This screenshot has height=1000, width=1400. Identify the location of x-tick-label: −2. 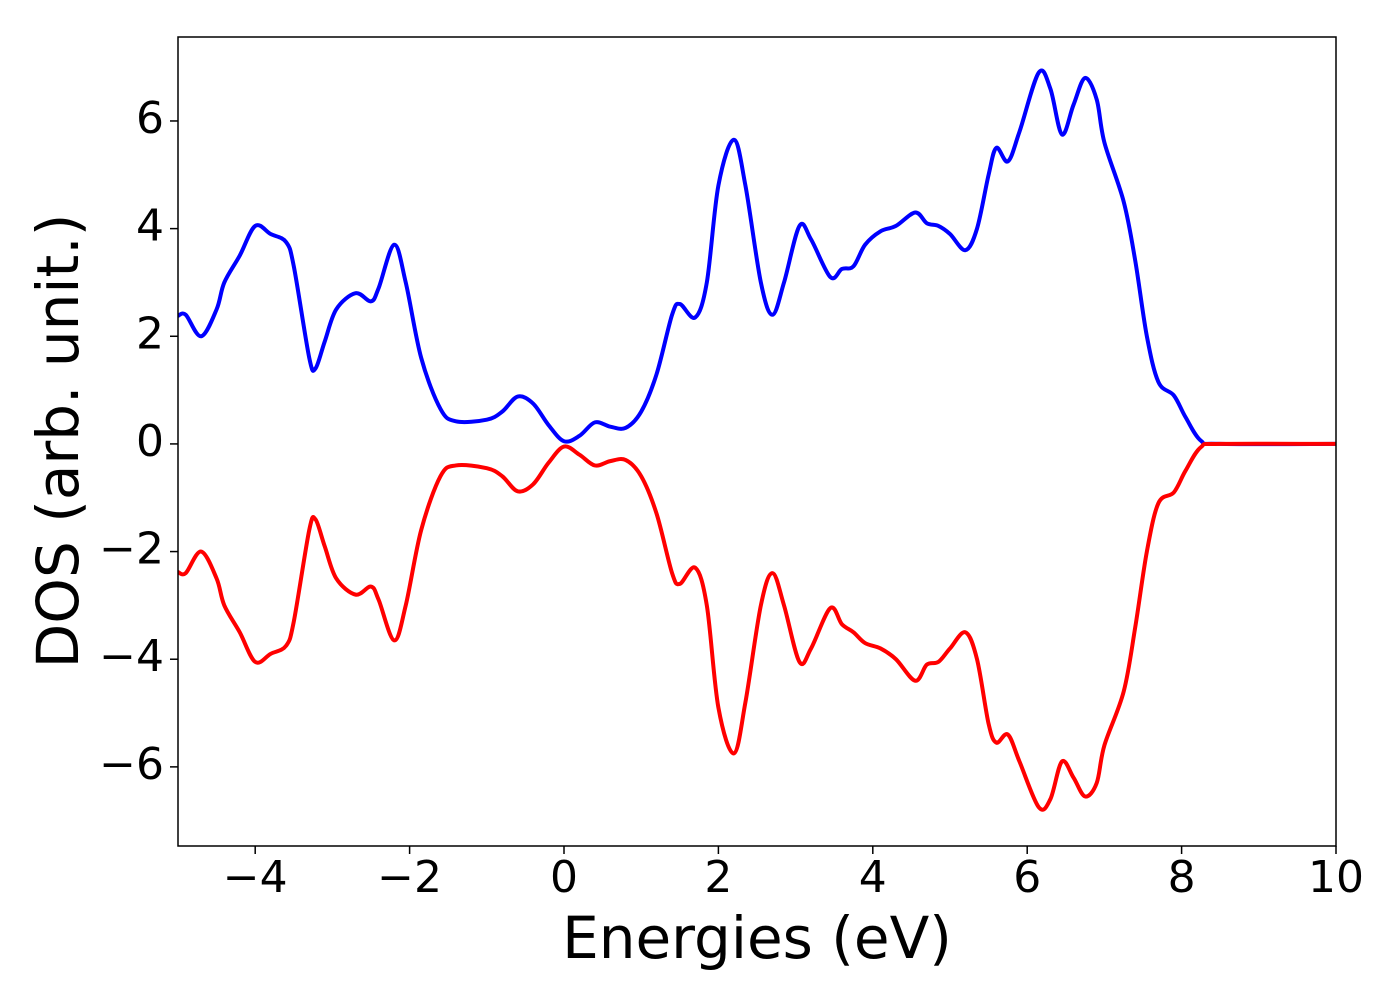
(409, 877).